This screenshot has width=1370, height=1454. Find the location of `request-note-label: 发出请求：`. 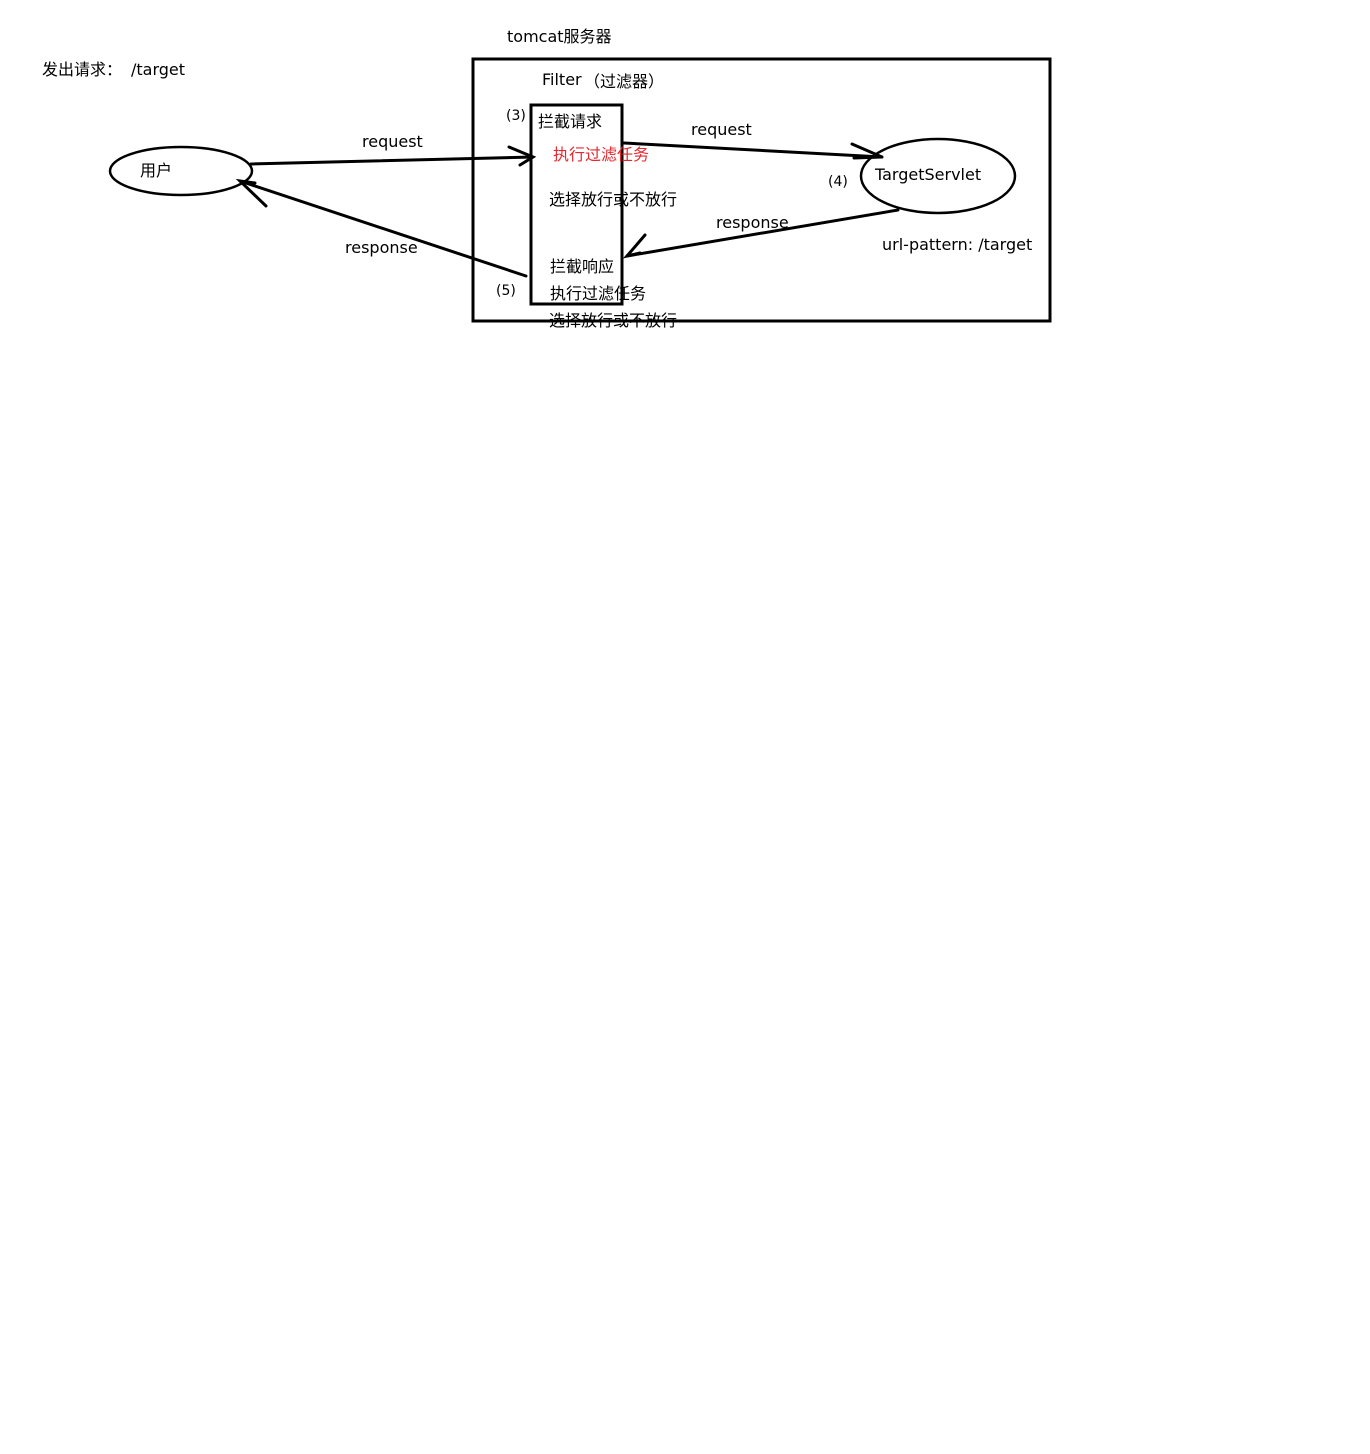

request-note-label: 发出请求： is located at coordinates (82, 69).